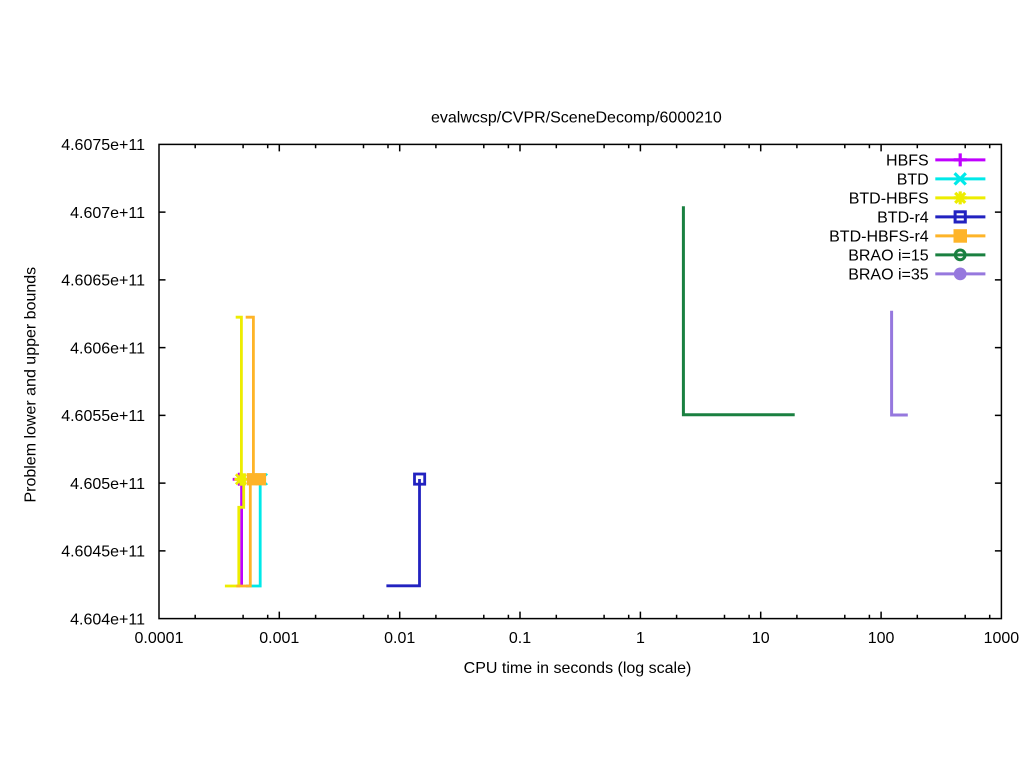 The image size is (1024, 773). What do you see at coordinates (907, 161) in the screenshot?
I see `svg-text: HBFS` at bounding box center [907, 161].